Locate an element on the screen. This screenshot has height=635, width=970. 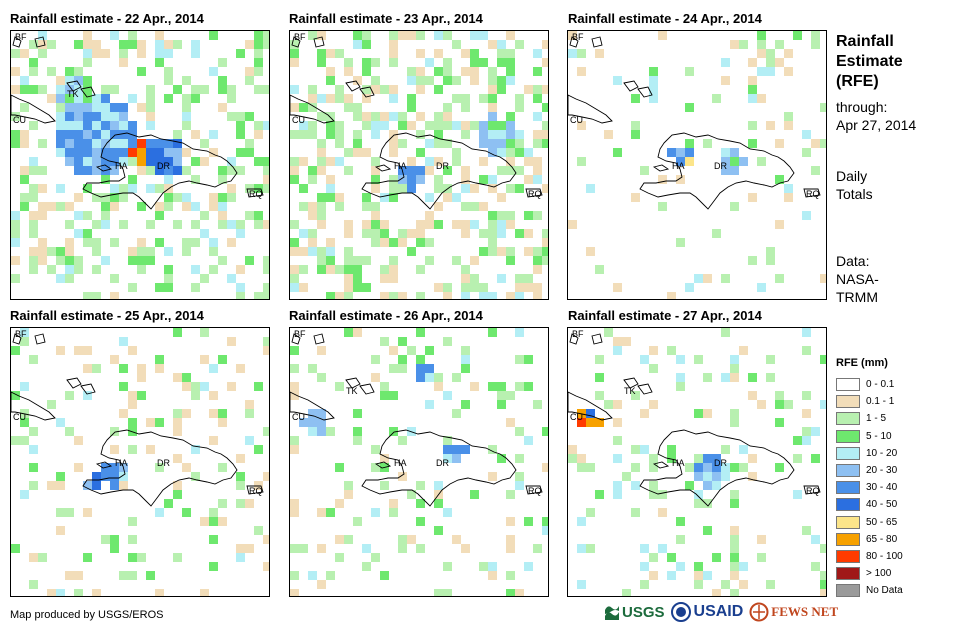
legend-item: No Data is located at coordinates (869, 590).